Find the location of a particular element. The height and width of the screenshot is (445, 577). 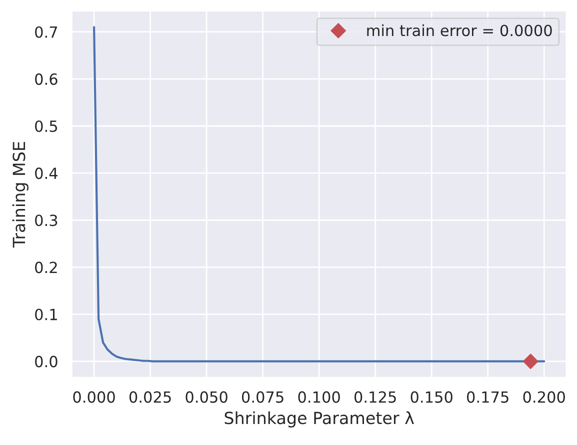

y-tick-label: 0.6 is located at coordinates (46, 79).